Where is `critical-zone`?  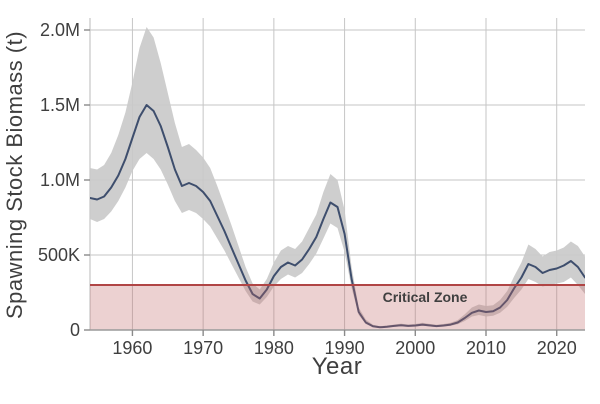 critical-zone is located at coordinates (337, 307).